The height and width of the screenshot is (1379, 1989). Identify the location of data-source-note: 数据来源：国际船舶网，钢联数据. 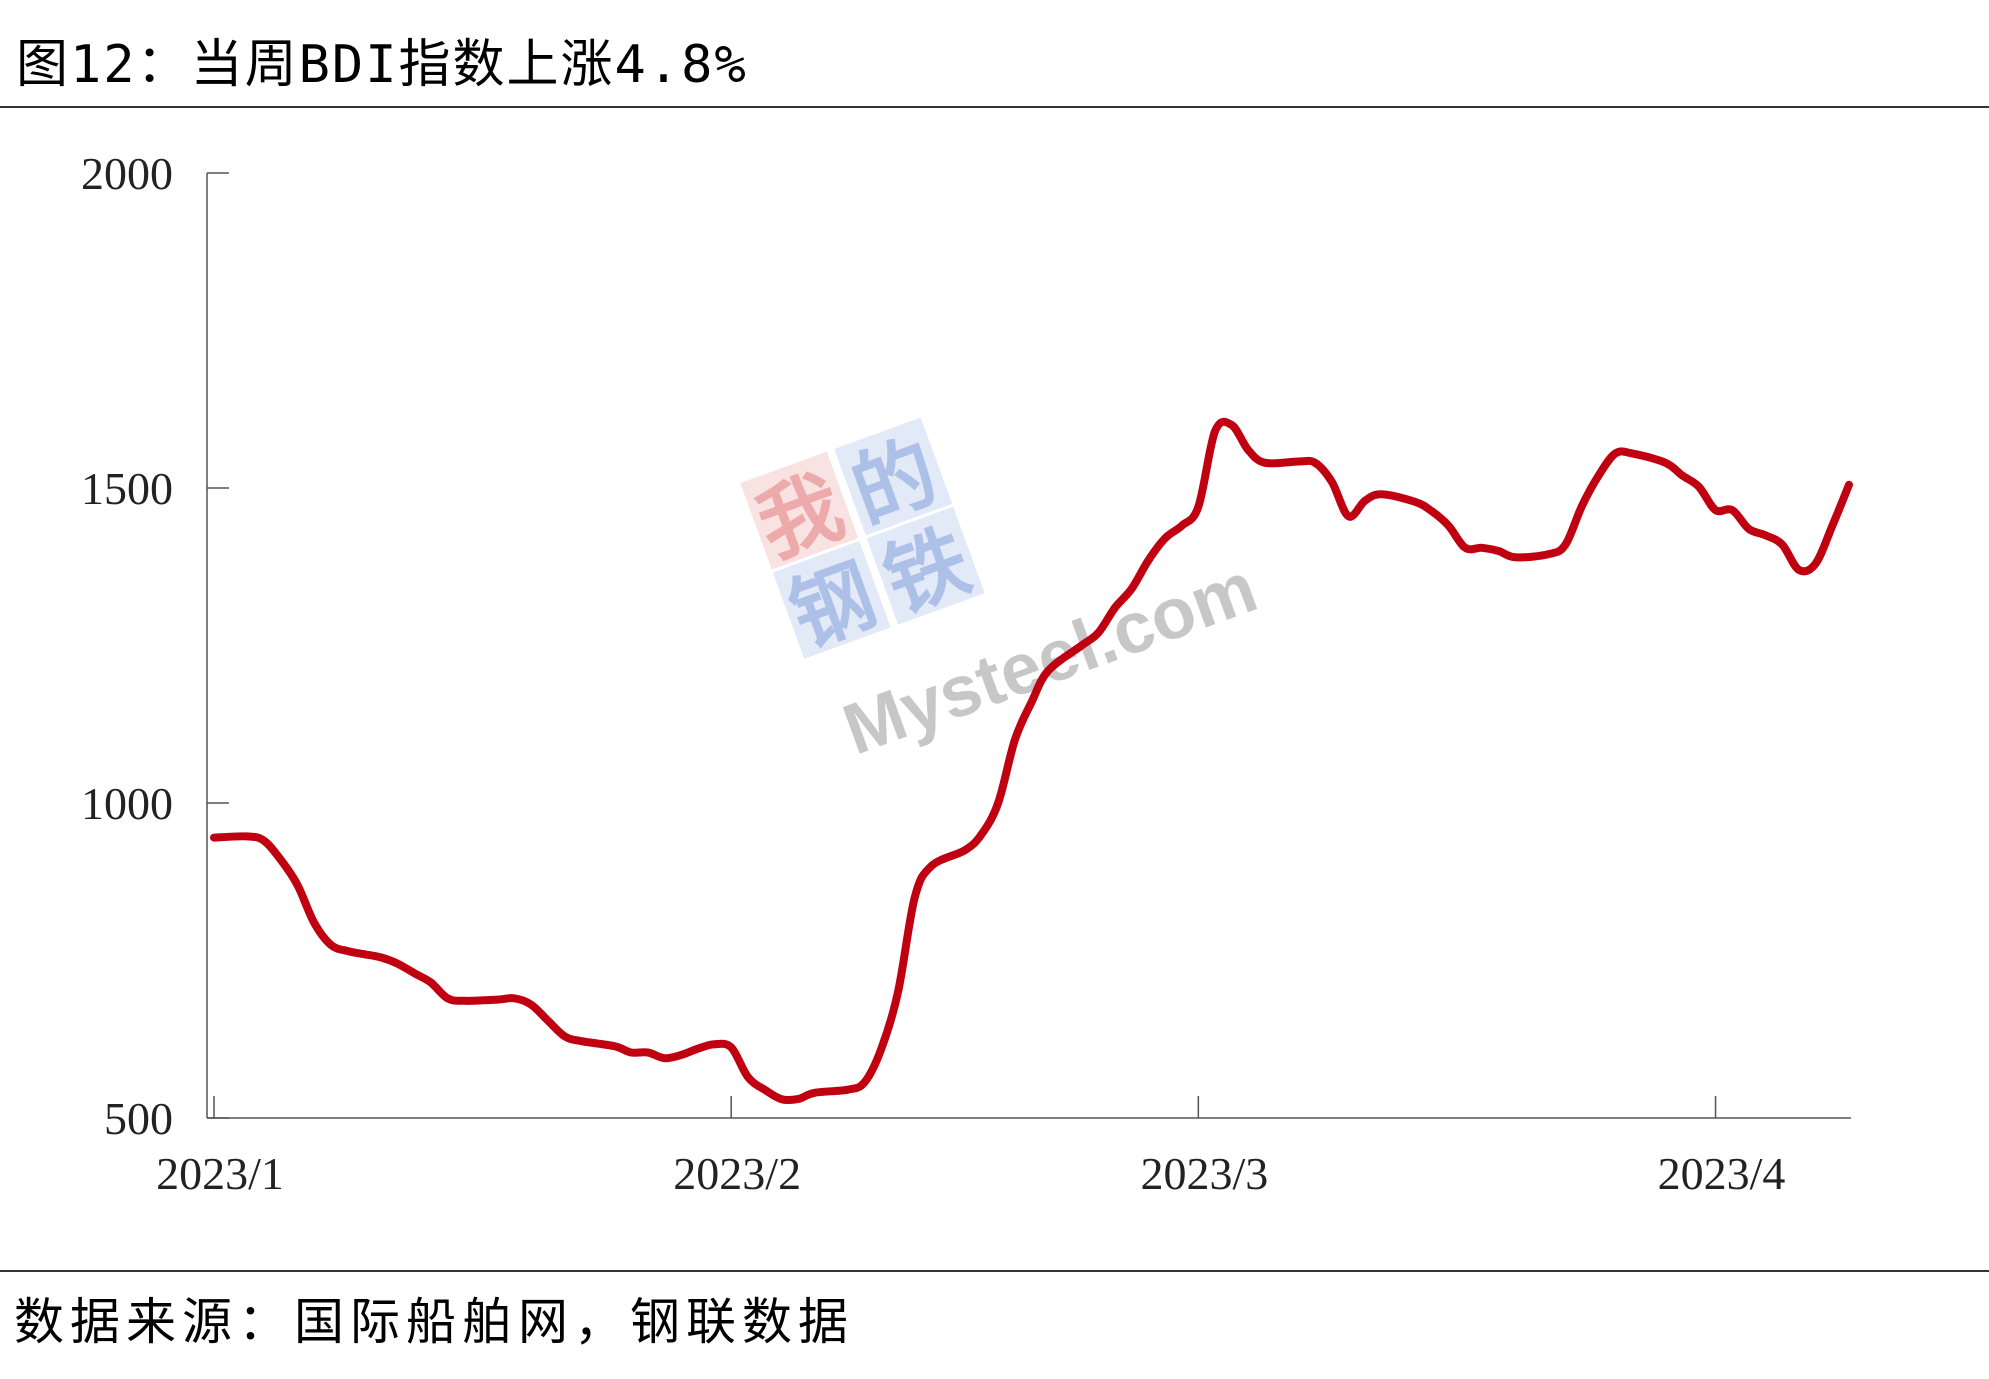
(434, 1322).